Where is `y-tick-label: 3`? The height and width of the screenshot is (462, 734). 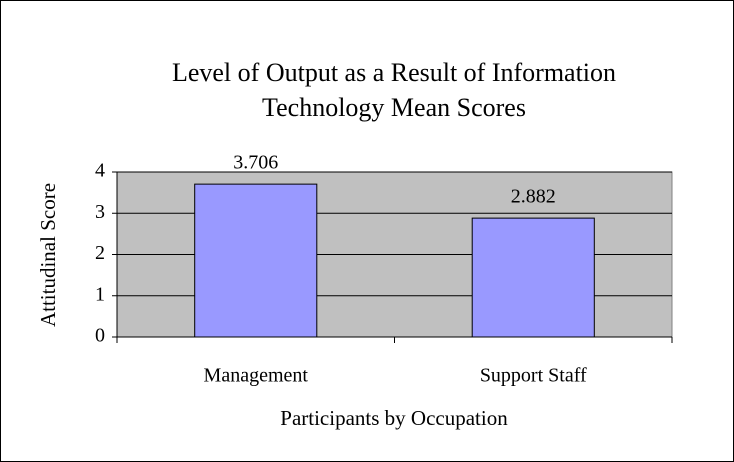
y-tick-label: 3 is located at coordinates (100, 212).